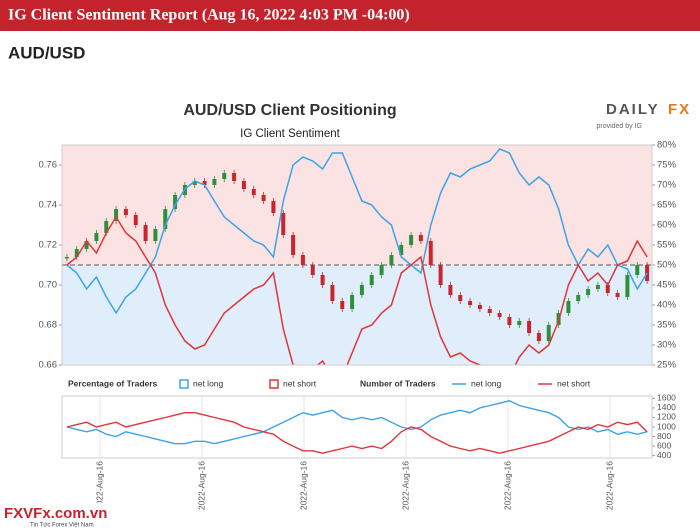 The image size is (700, 530). I want to click on y2-tick-label: 35%, so click(667, 325).